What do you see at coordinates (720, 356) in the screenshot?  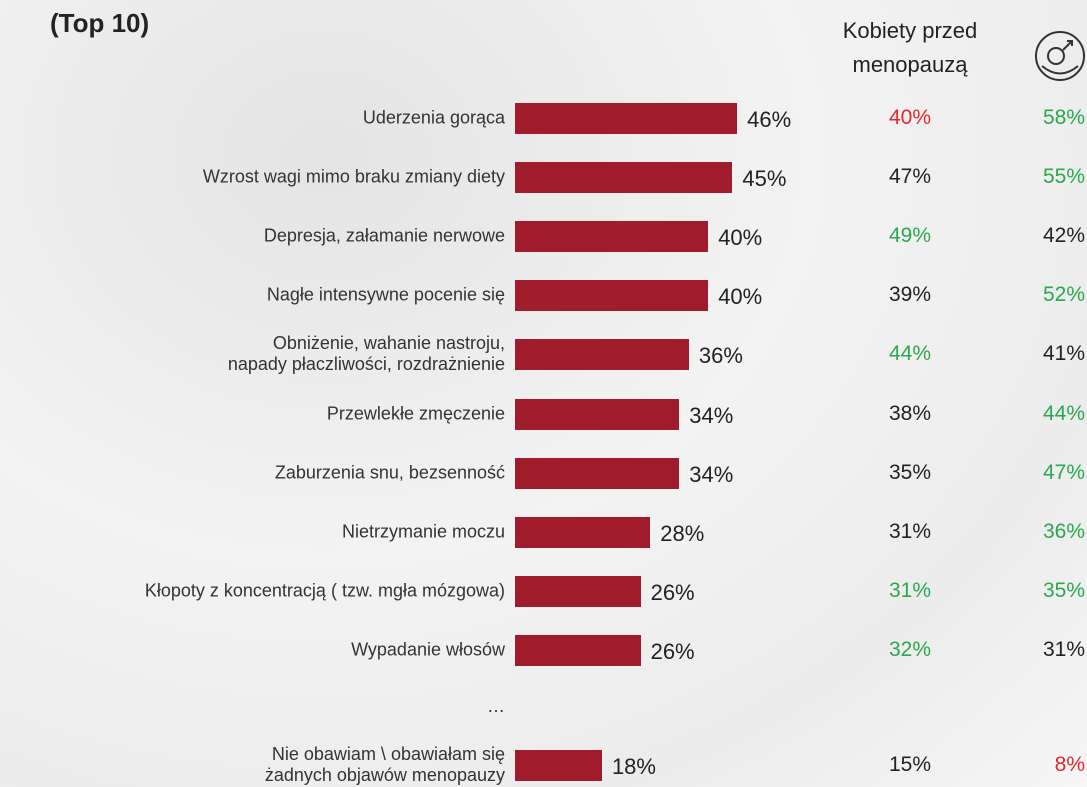 I see `value-label: 36%` at bounding box center [720, 356].